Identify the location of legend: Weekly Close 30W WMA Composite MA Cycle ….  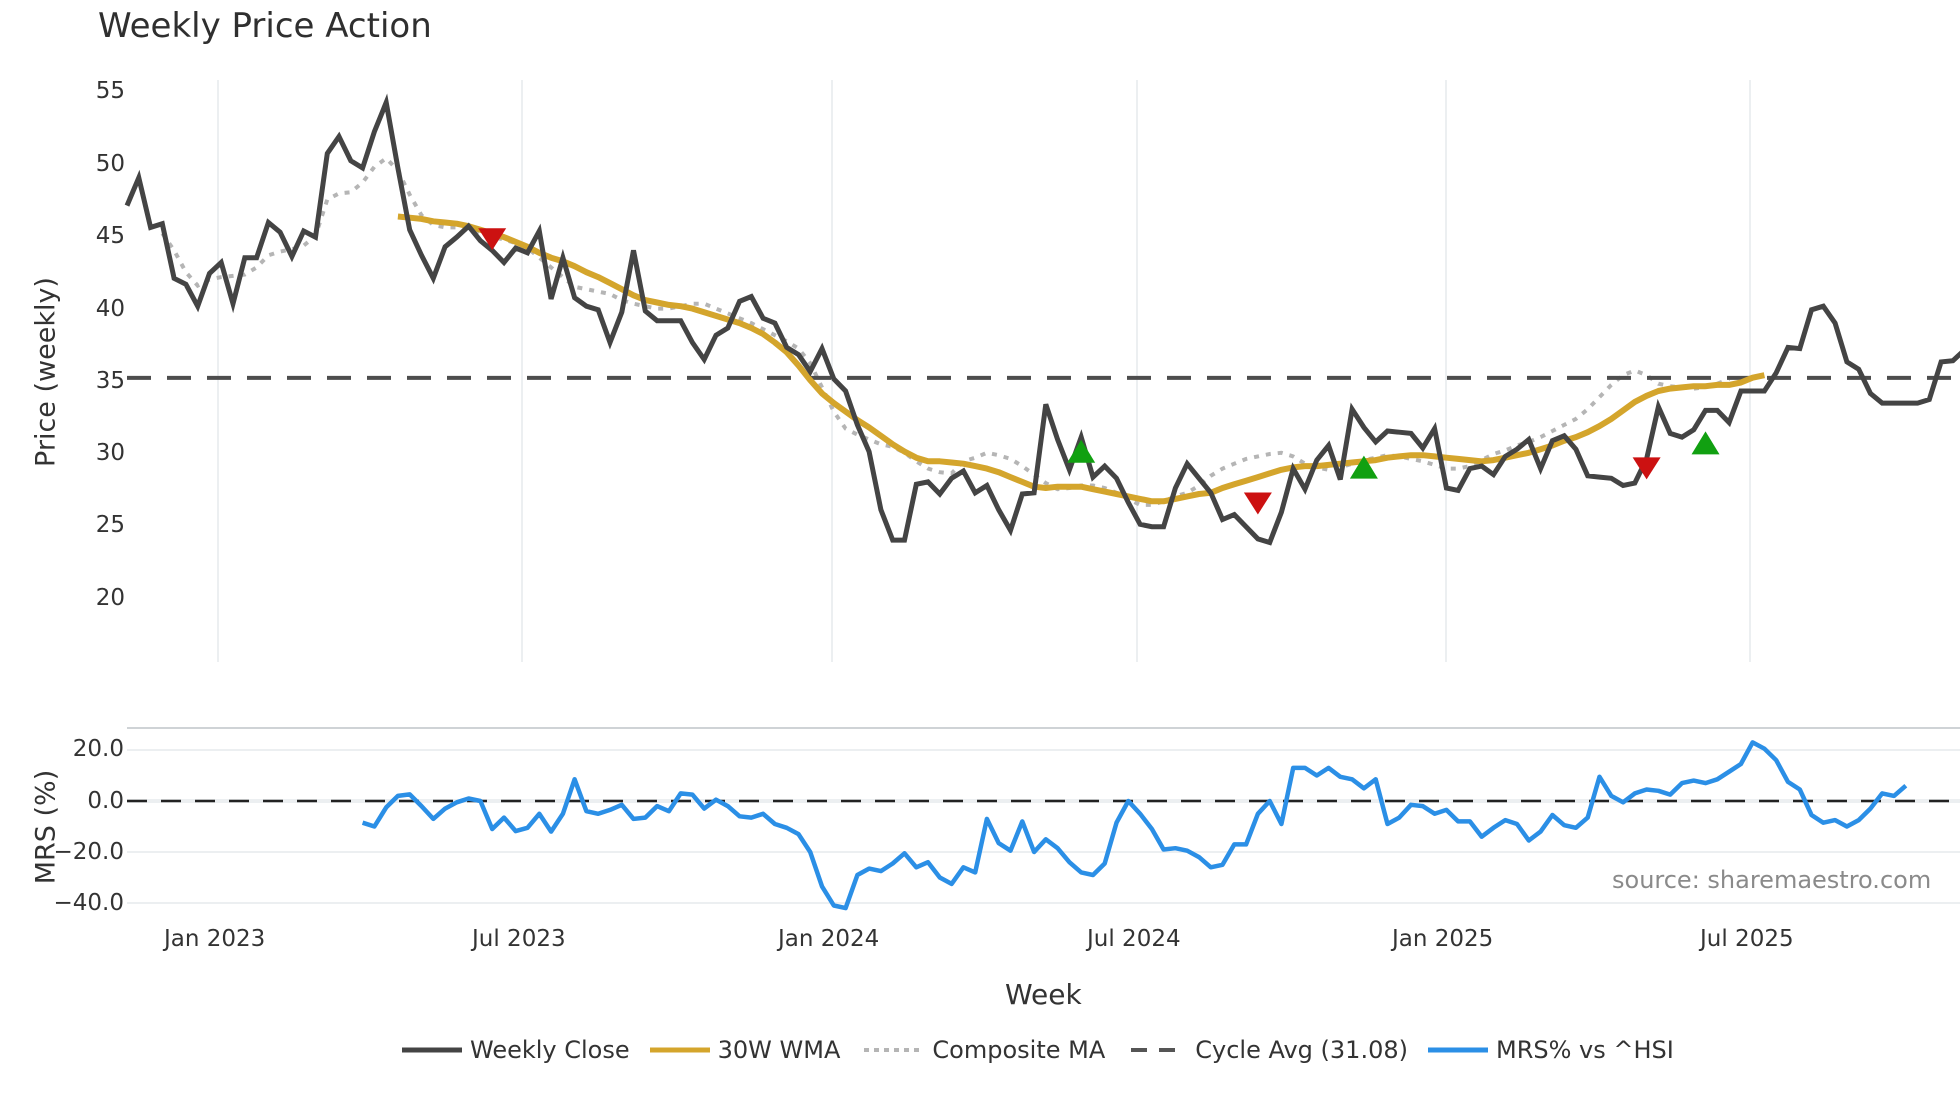
(1048, 1050).